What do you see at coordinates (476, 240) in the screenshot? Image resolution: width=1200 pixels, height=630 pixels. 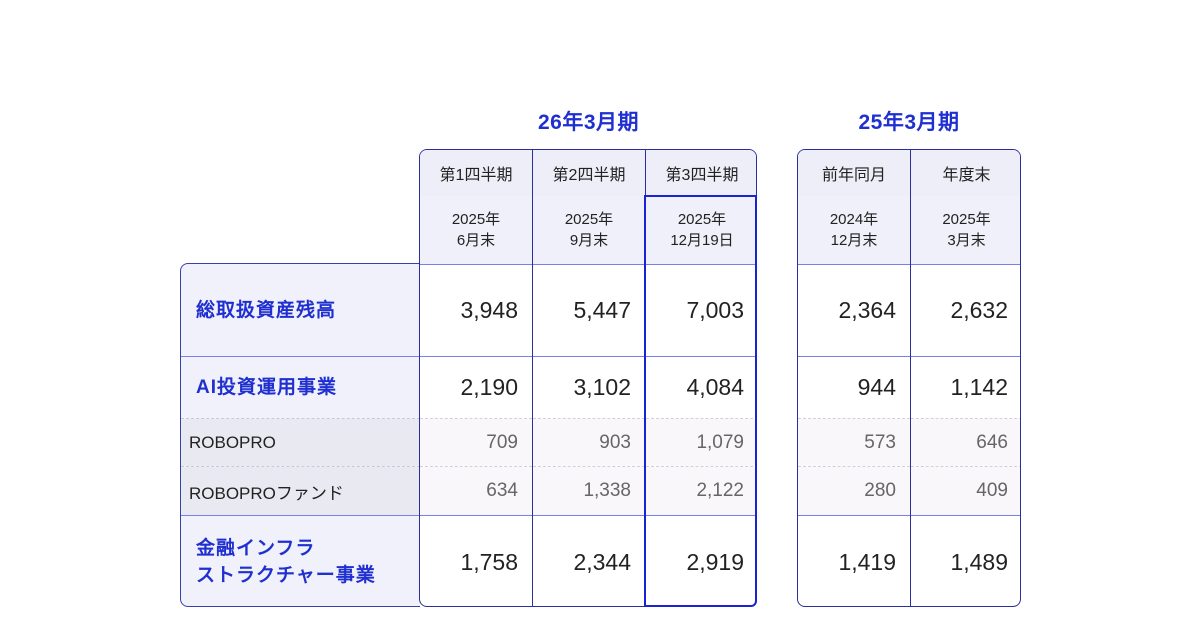 I see `date-line: 6月末` at bounding box center [476, 240].